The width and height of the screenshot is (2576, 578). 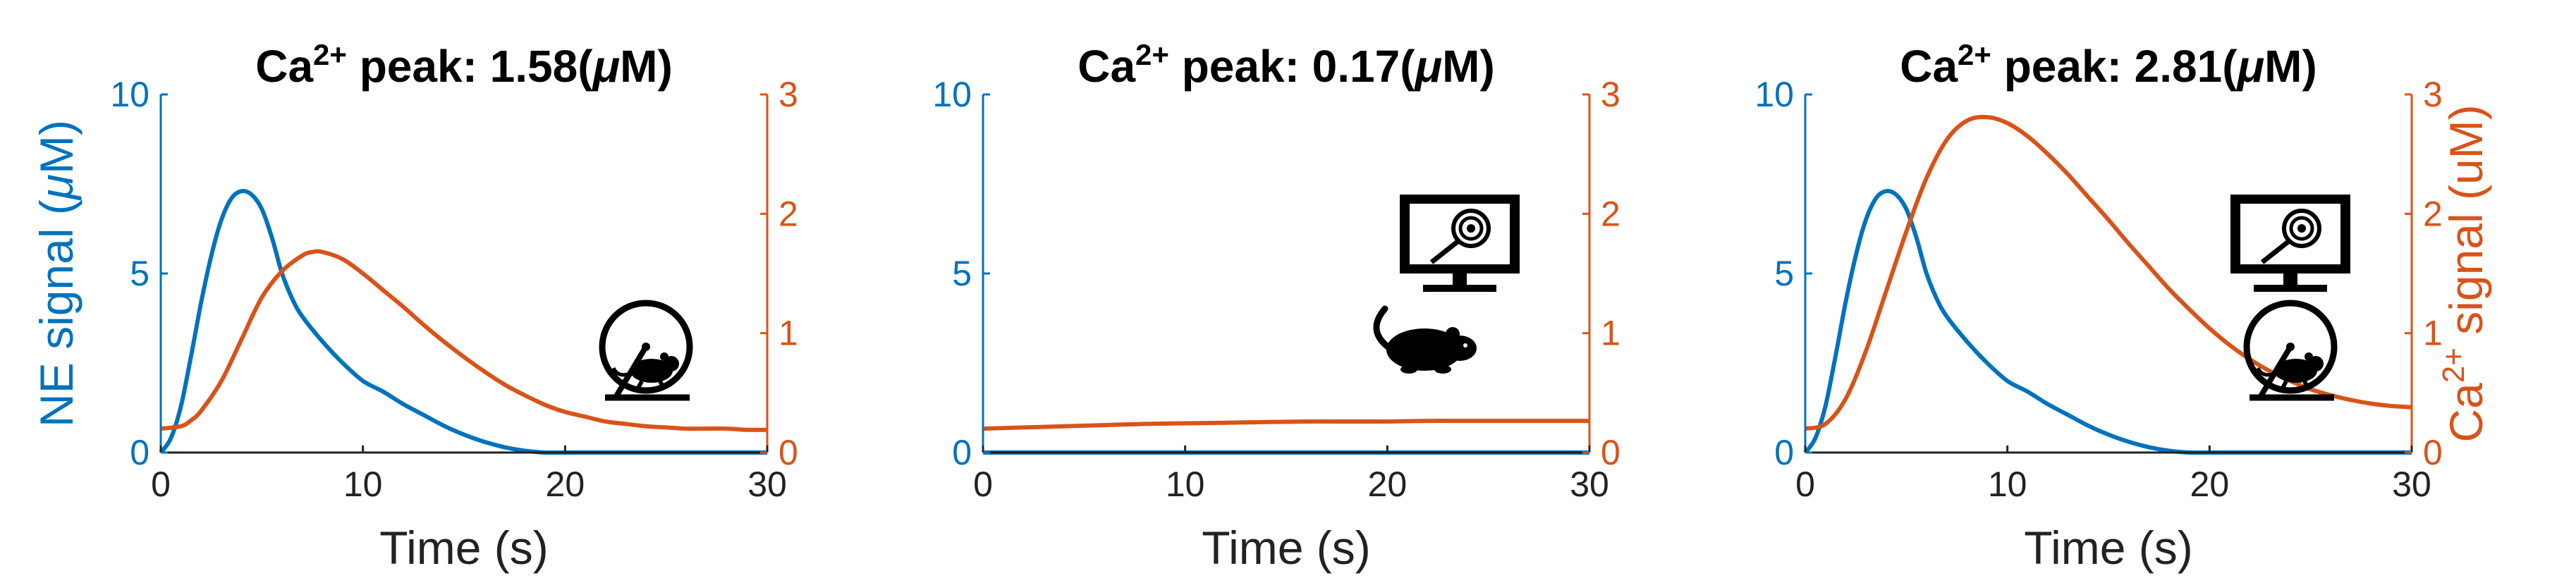 I want to click on resting-mouse-icon, so click(x=1427, y=341).